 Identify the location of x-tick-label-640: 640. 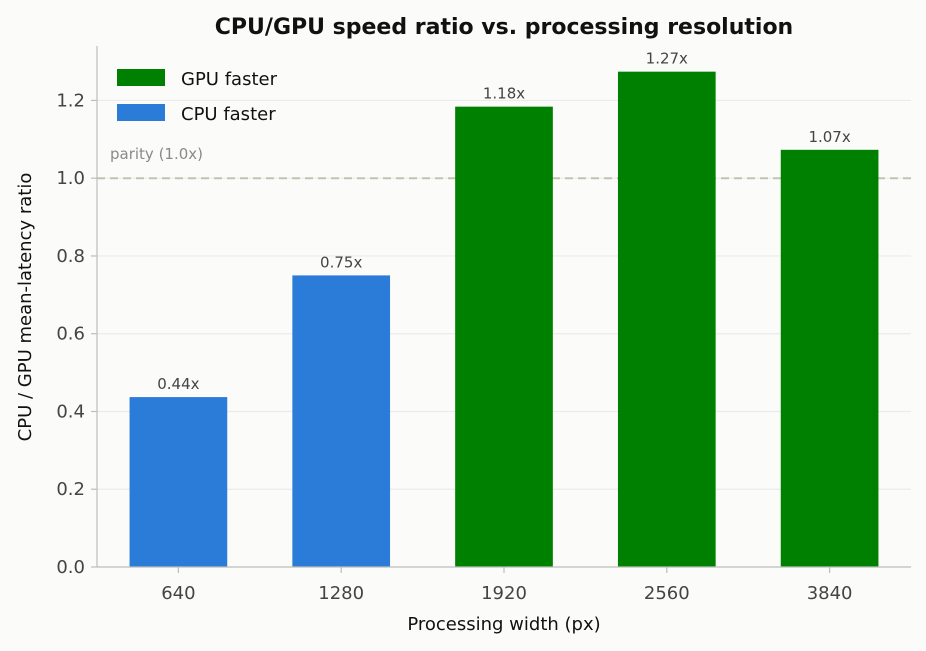
(178, 593).